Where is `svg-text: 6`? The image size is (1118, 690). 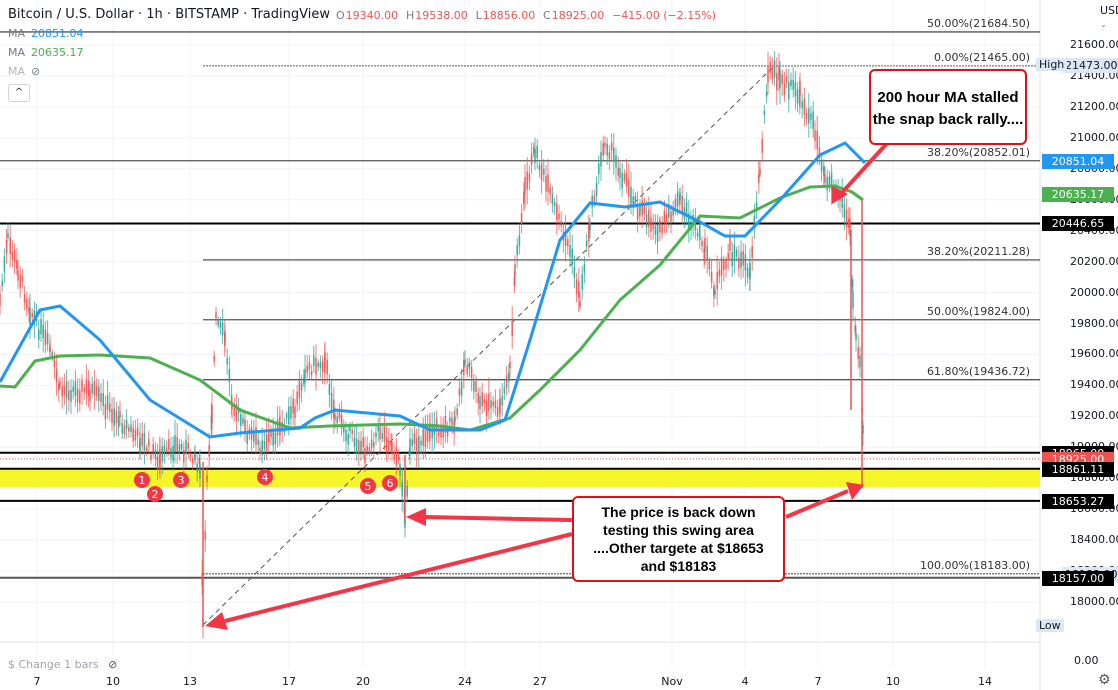
svg-text: 6 is located at coordinates (390, 483).